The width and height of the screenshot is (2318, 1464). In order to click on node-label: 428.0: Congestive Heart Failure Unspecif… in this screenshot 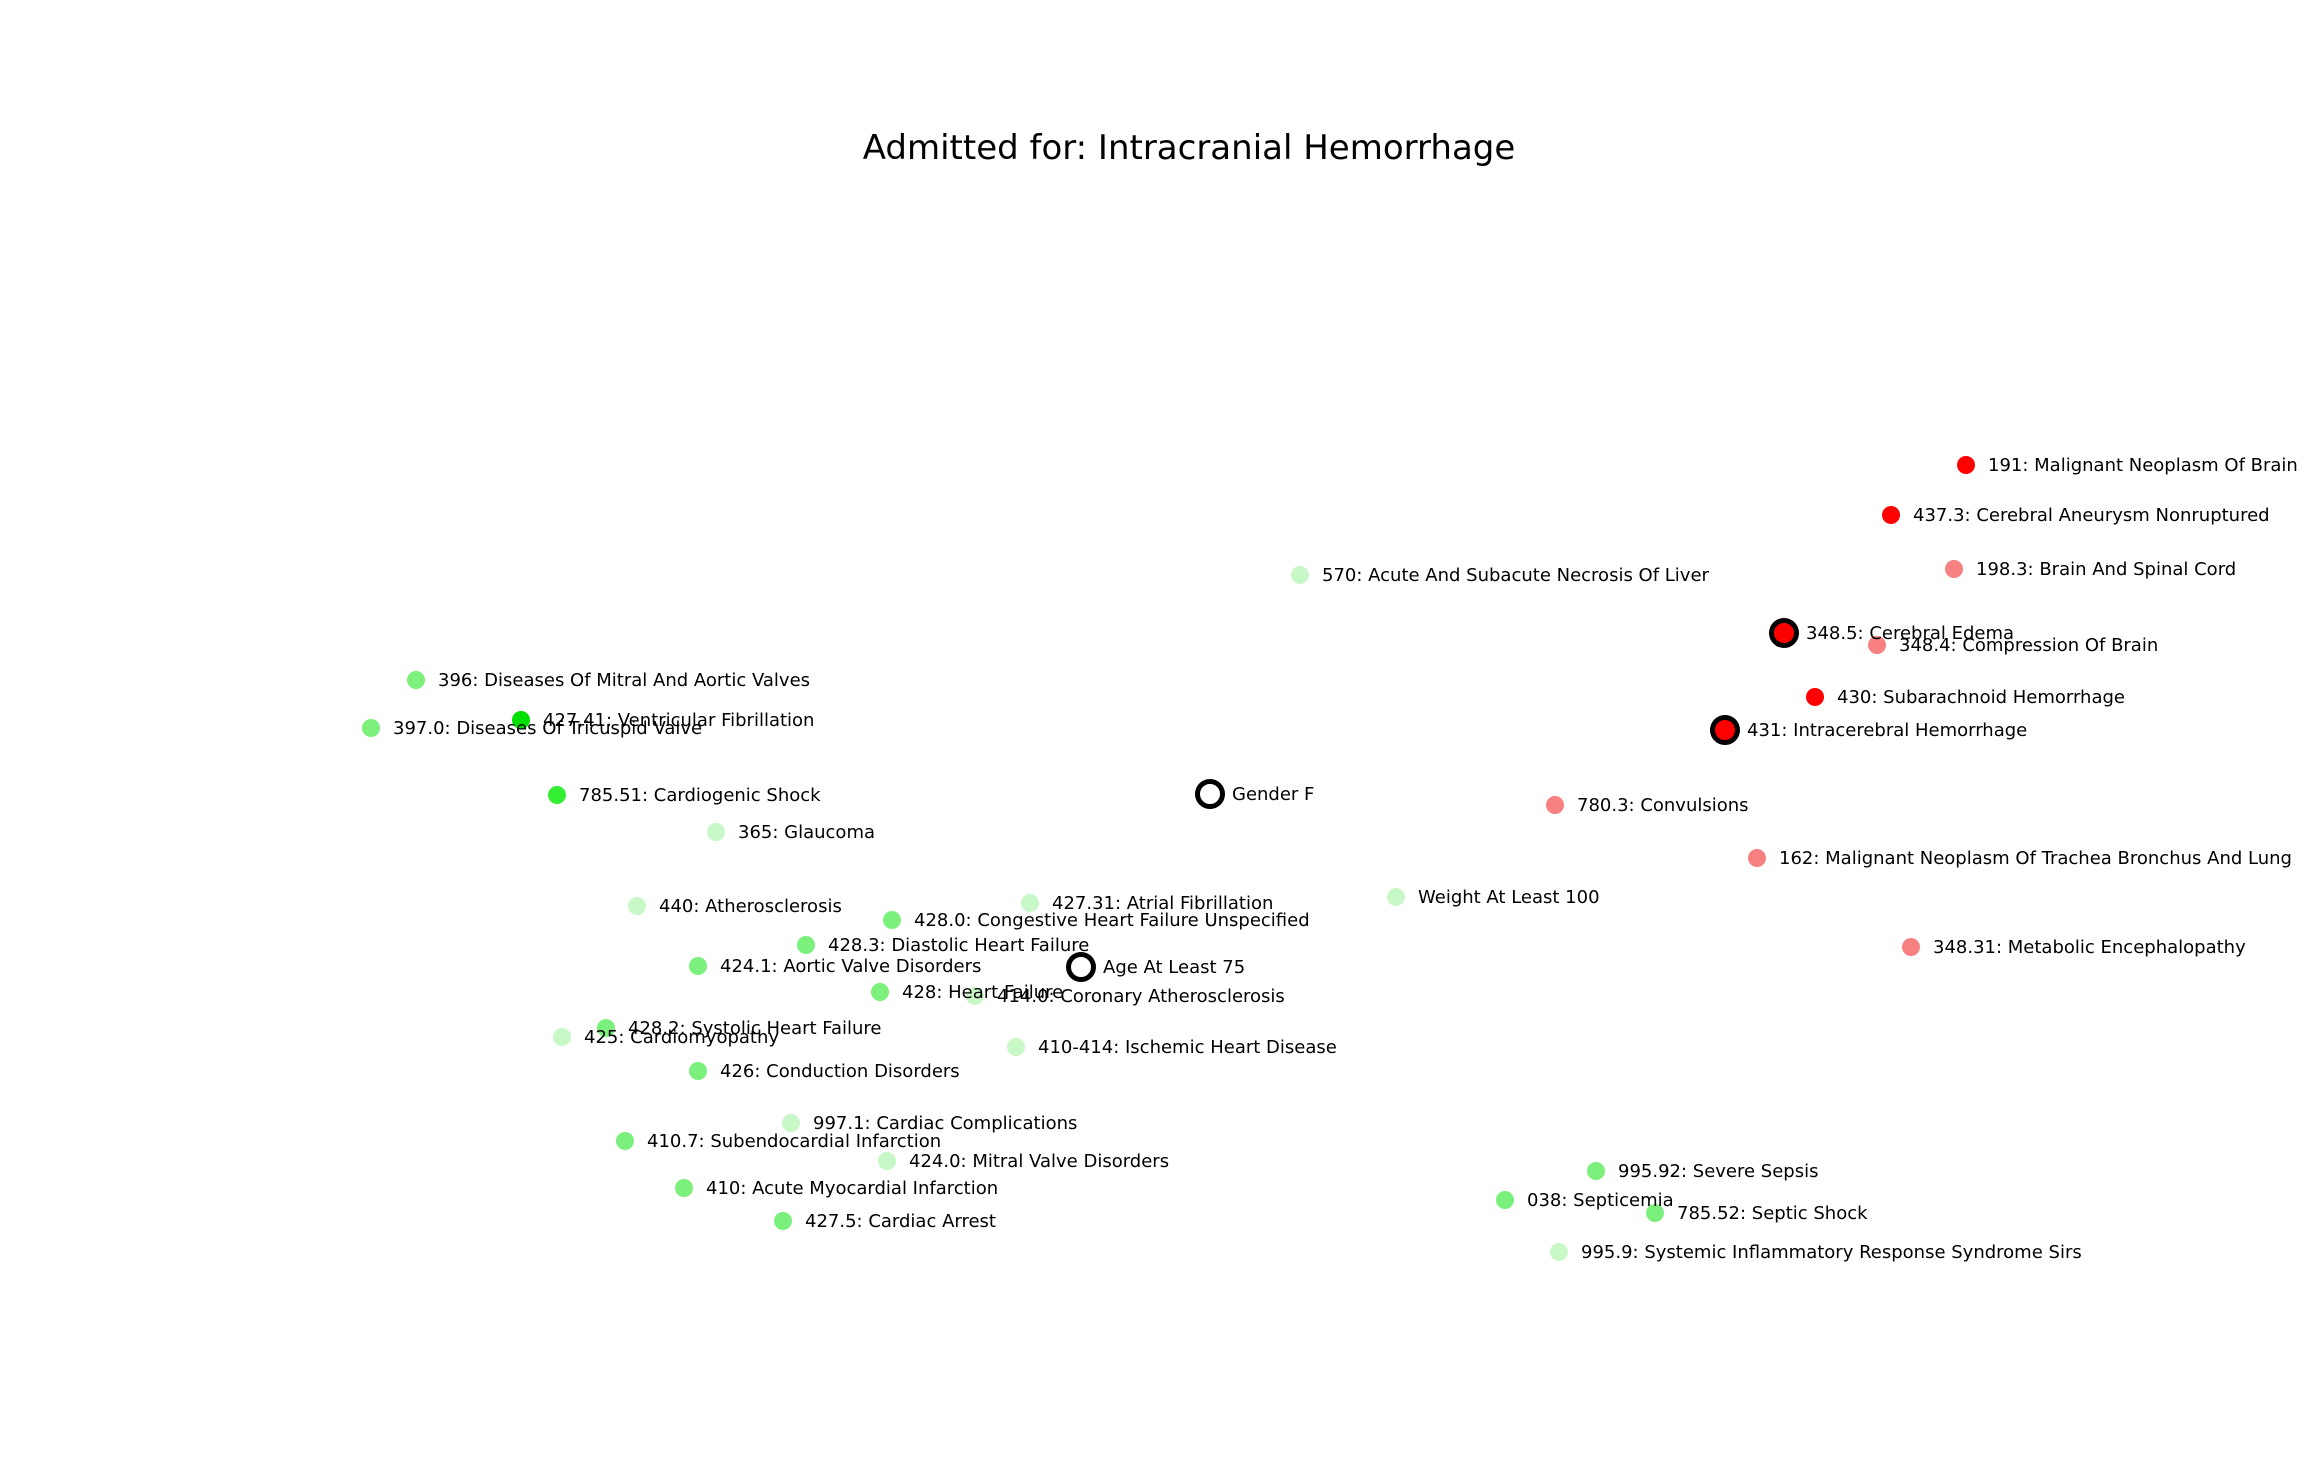, I will do `click(1112, 920)`.